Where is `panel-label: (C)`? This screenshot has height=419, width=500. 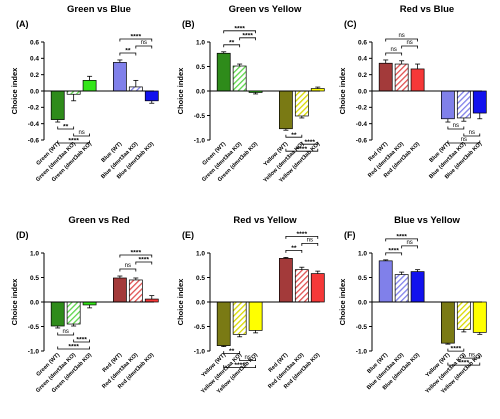
panel-label: (C) is located at coordinates (350, 24).